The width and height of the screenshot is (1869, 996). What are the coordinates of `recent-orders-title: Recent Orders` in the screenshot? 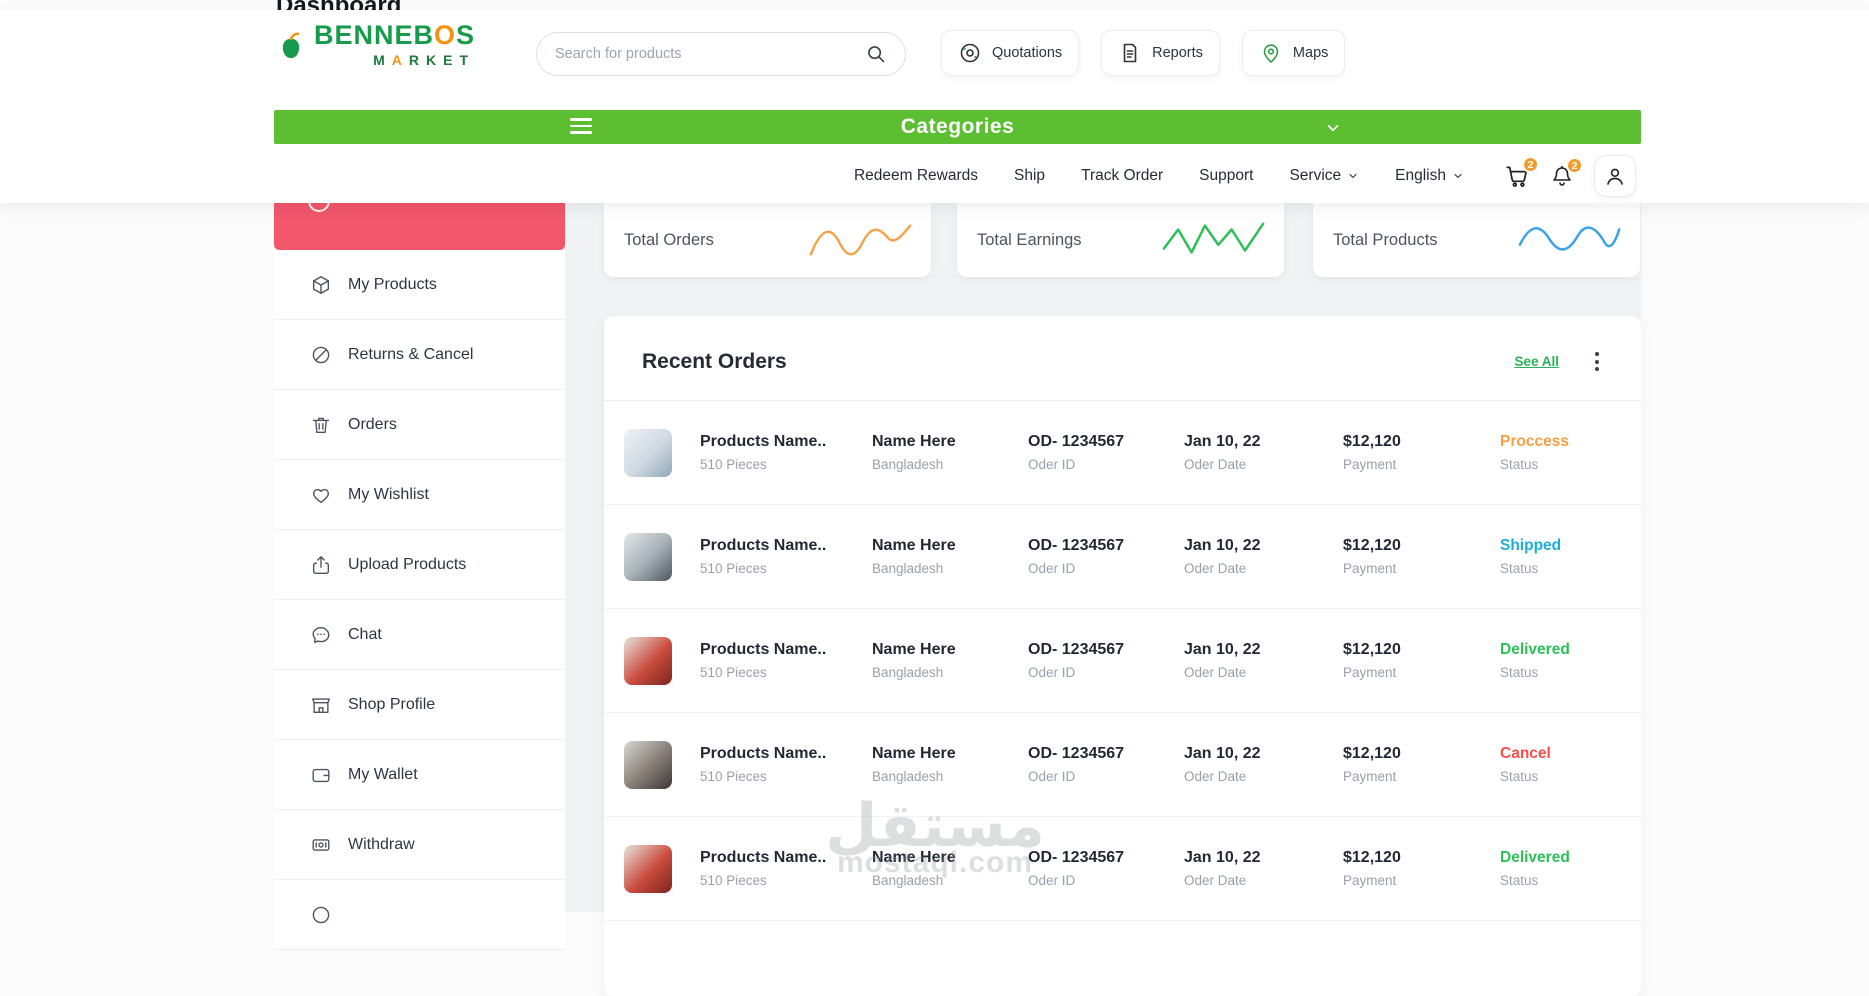 It's located at (714, 361).